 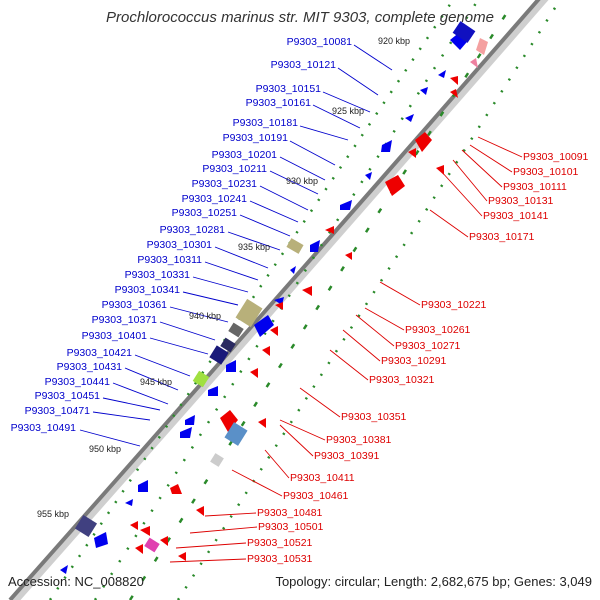 I want to click on forward-gene-label: P9303_10231, so click(x=225, y=184).